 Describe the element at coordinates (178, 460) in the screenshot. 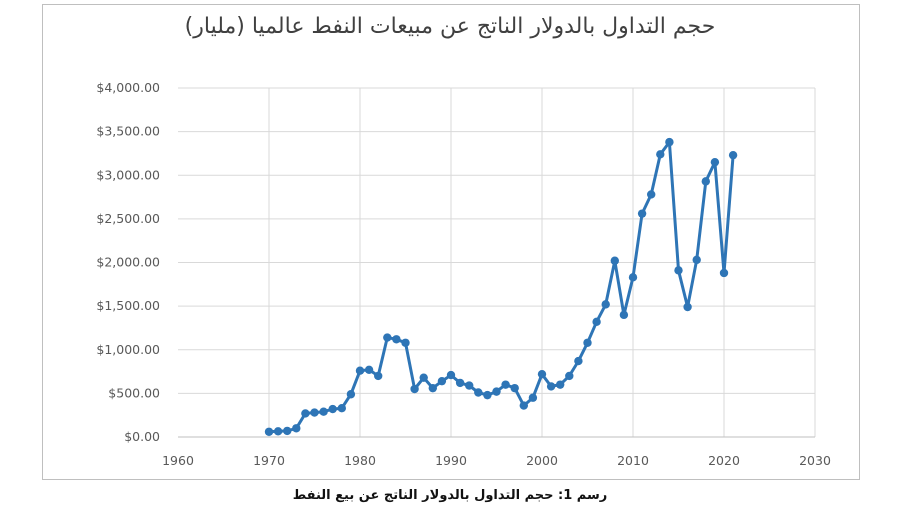

I see `x-tick-label: 1960` at that location.